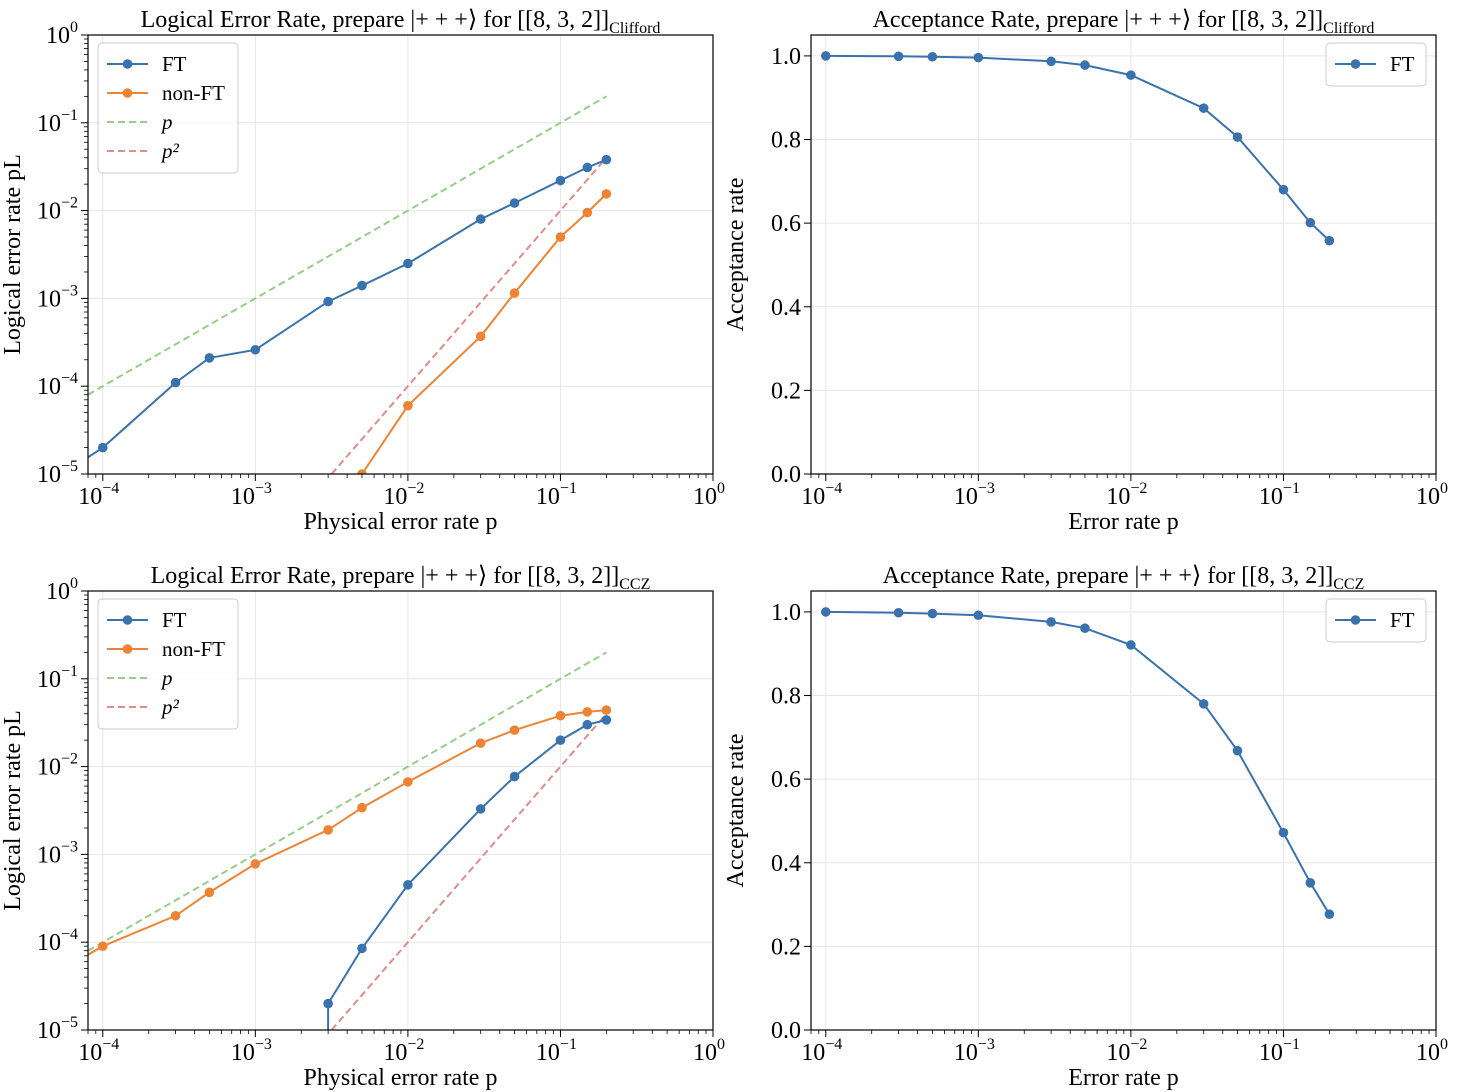 This screenshot has width=1458, height=1092. Describe the element at coordinates (127, 649) in the screenshot. I see `legend-marker-nonft` at that location.